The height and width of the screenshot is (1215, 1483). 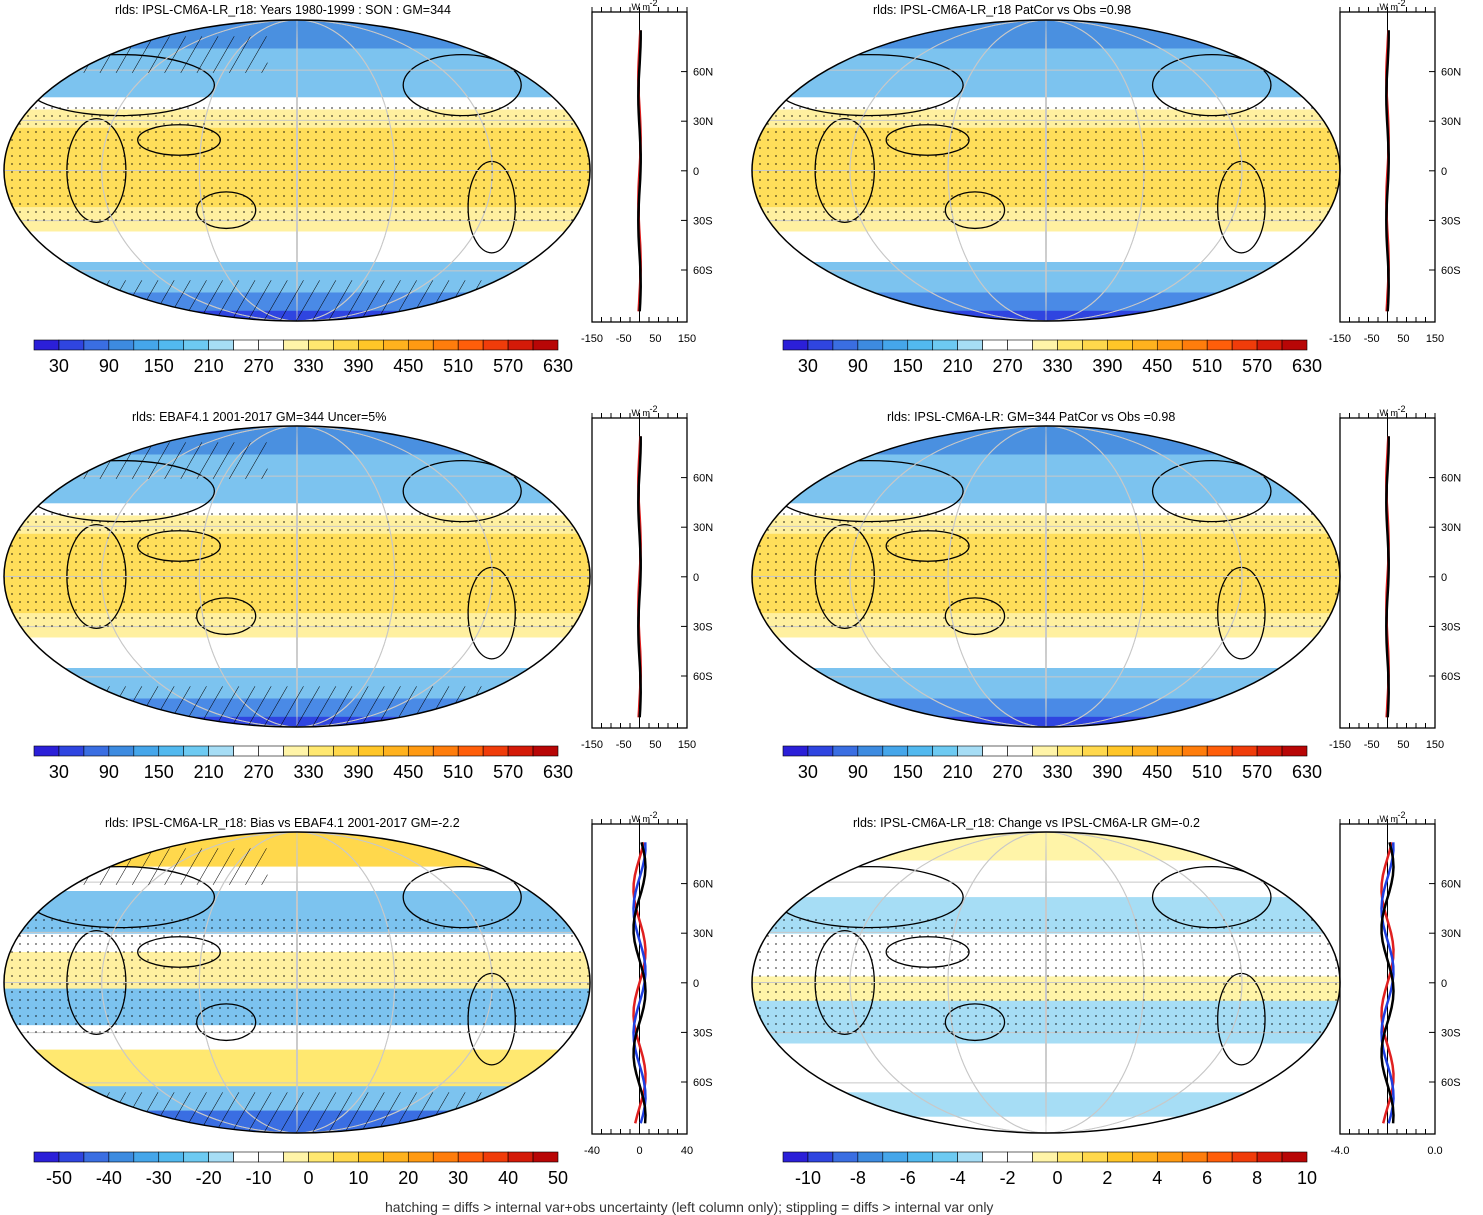 I want to click on profile-x-tick-label: -4.0, so click(x=1340, y=1151).